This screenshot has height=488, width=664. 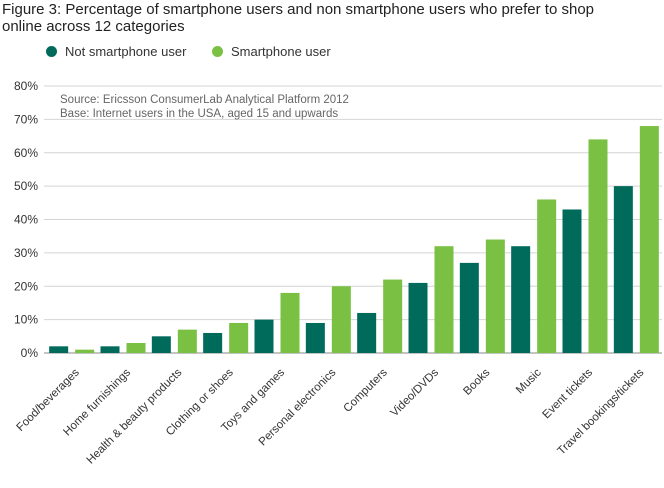 I want to click on y-tick-label: 0%, so click(x=30, y=353).